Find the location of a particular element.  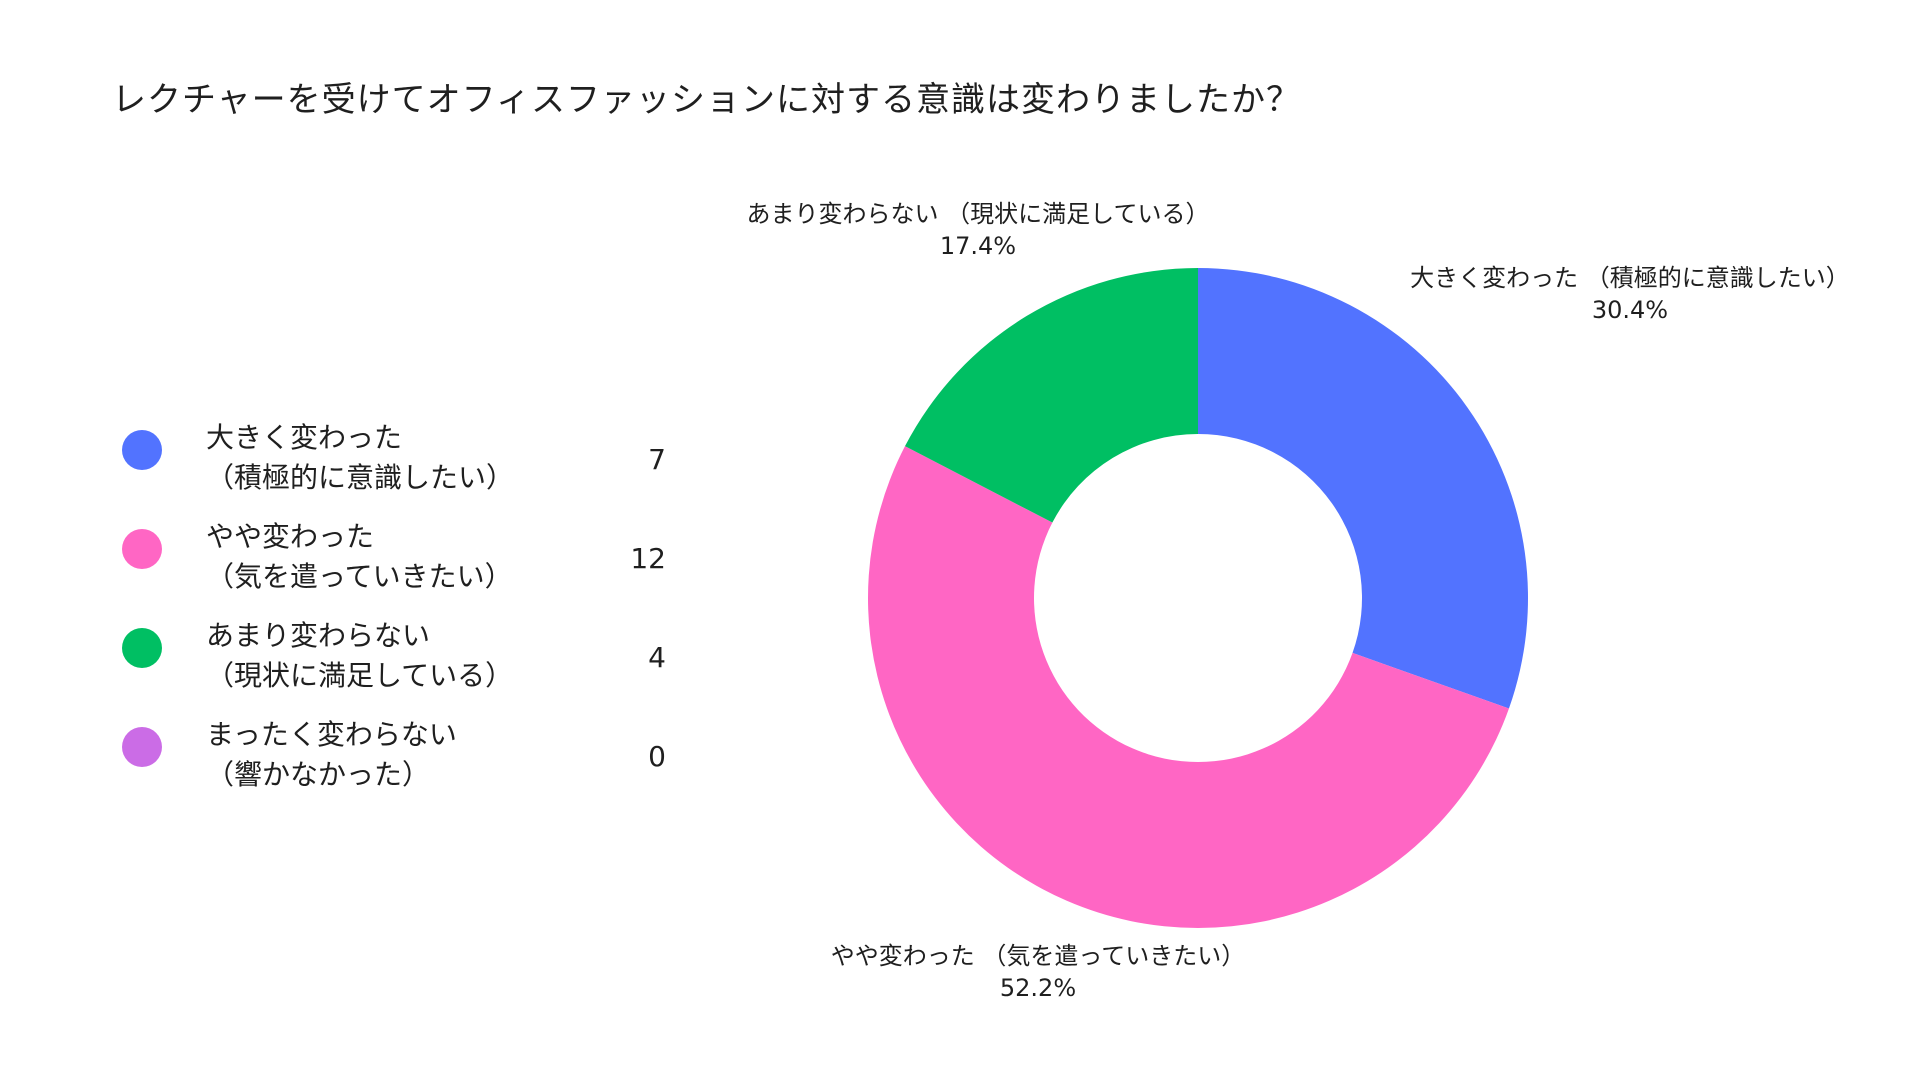

legend-swatch-pink is located at coordinates (142, 549).